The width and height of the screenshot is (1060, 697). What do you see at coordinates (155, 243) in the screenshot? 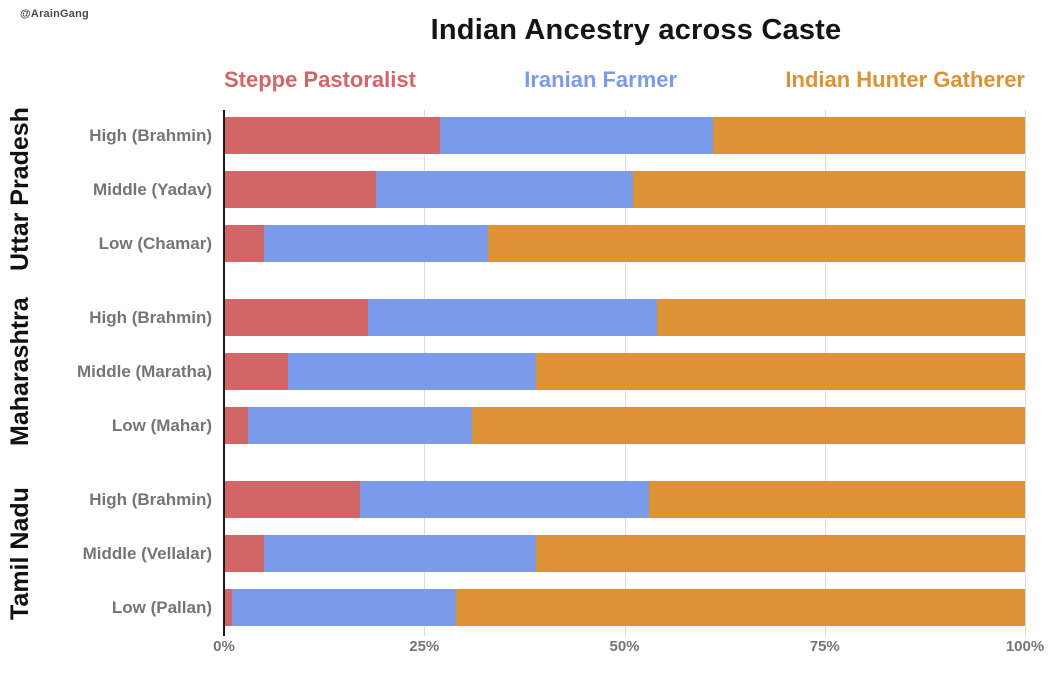
I see `row-label: Low (Chamar)` at bounding box center [155, 243].